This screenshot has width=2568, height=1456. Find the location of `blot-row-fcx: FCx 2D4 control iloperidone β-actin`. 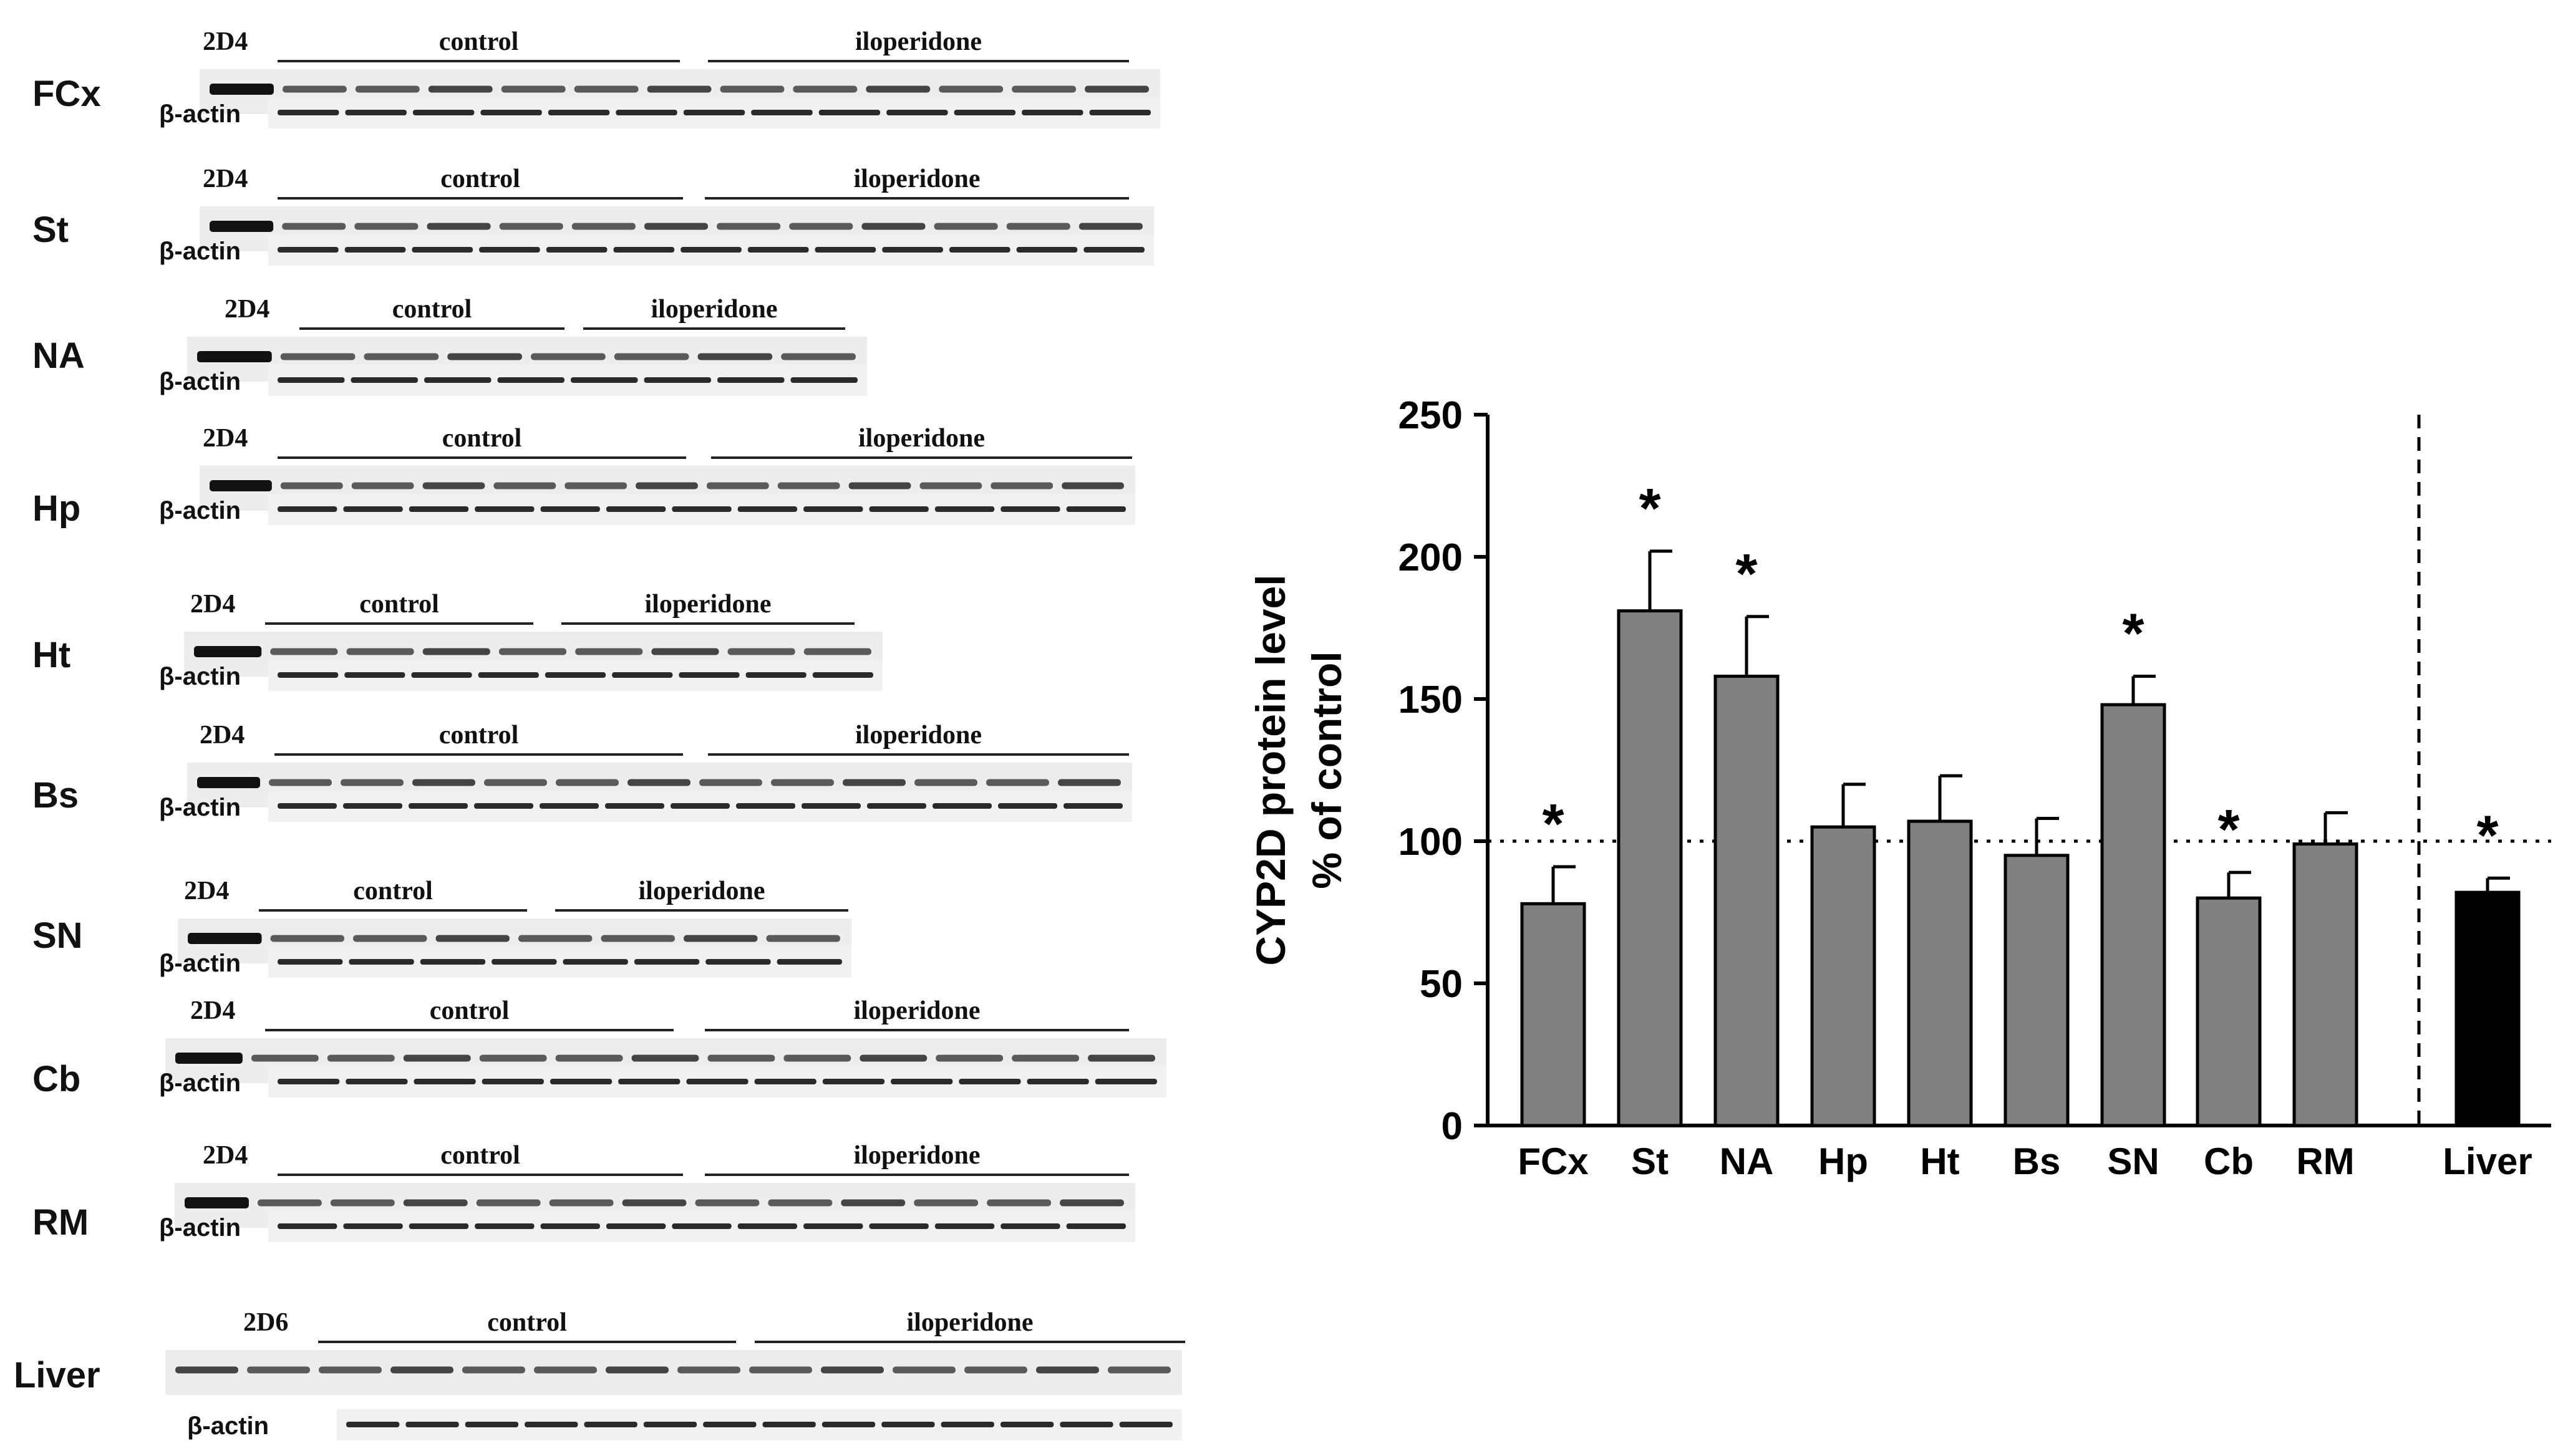

blot-row-fcx: FCx 2D4 control iloperidone β-actin is located at coordinates (596, 78).